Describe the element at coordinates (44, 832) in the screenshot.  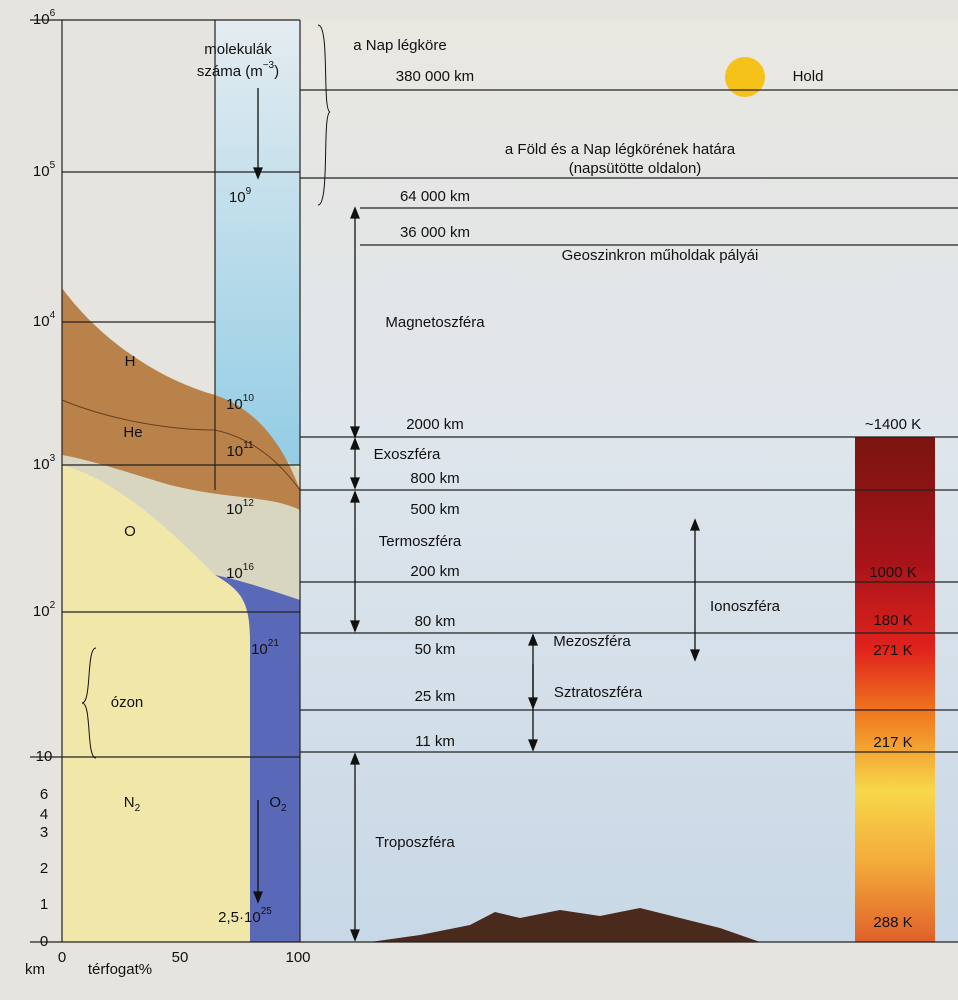
I see `y-tick-label: 3` at that location.